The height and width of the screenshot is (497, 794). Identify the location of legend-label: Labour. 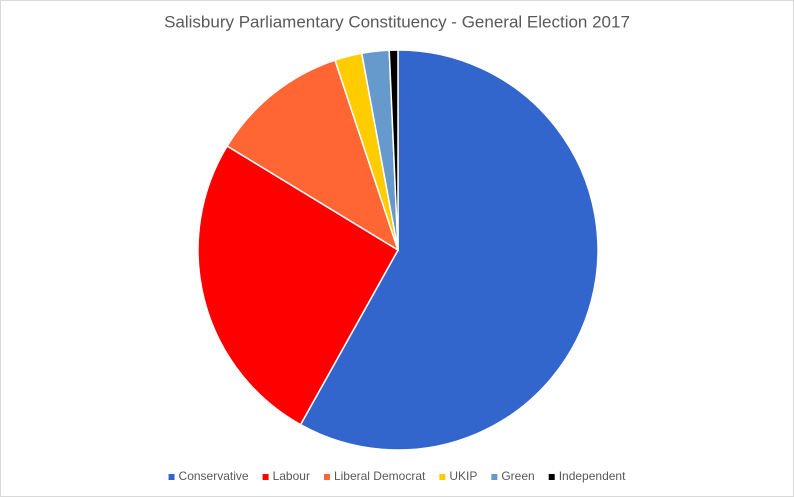
(291, 476).